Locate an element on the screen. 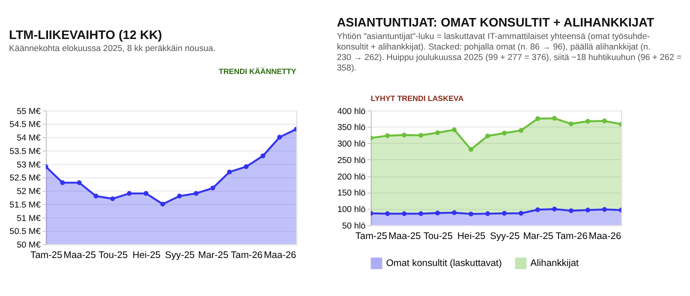  text: TRENDI KÄÄNNETTY is located at coordinates (257, 71).